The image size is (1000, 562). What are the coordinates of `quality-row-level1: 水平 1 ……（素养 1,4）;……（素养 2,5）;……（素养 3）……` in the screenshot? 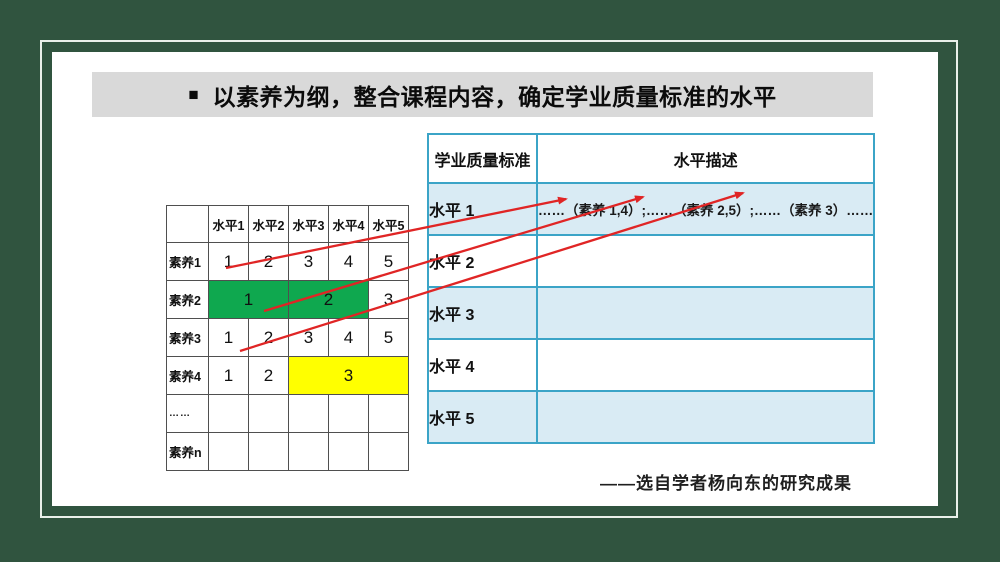 It's located at (651, 209).